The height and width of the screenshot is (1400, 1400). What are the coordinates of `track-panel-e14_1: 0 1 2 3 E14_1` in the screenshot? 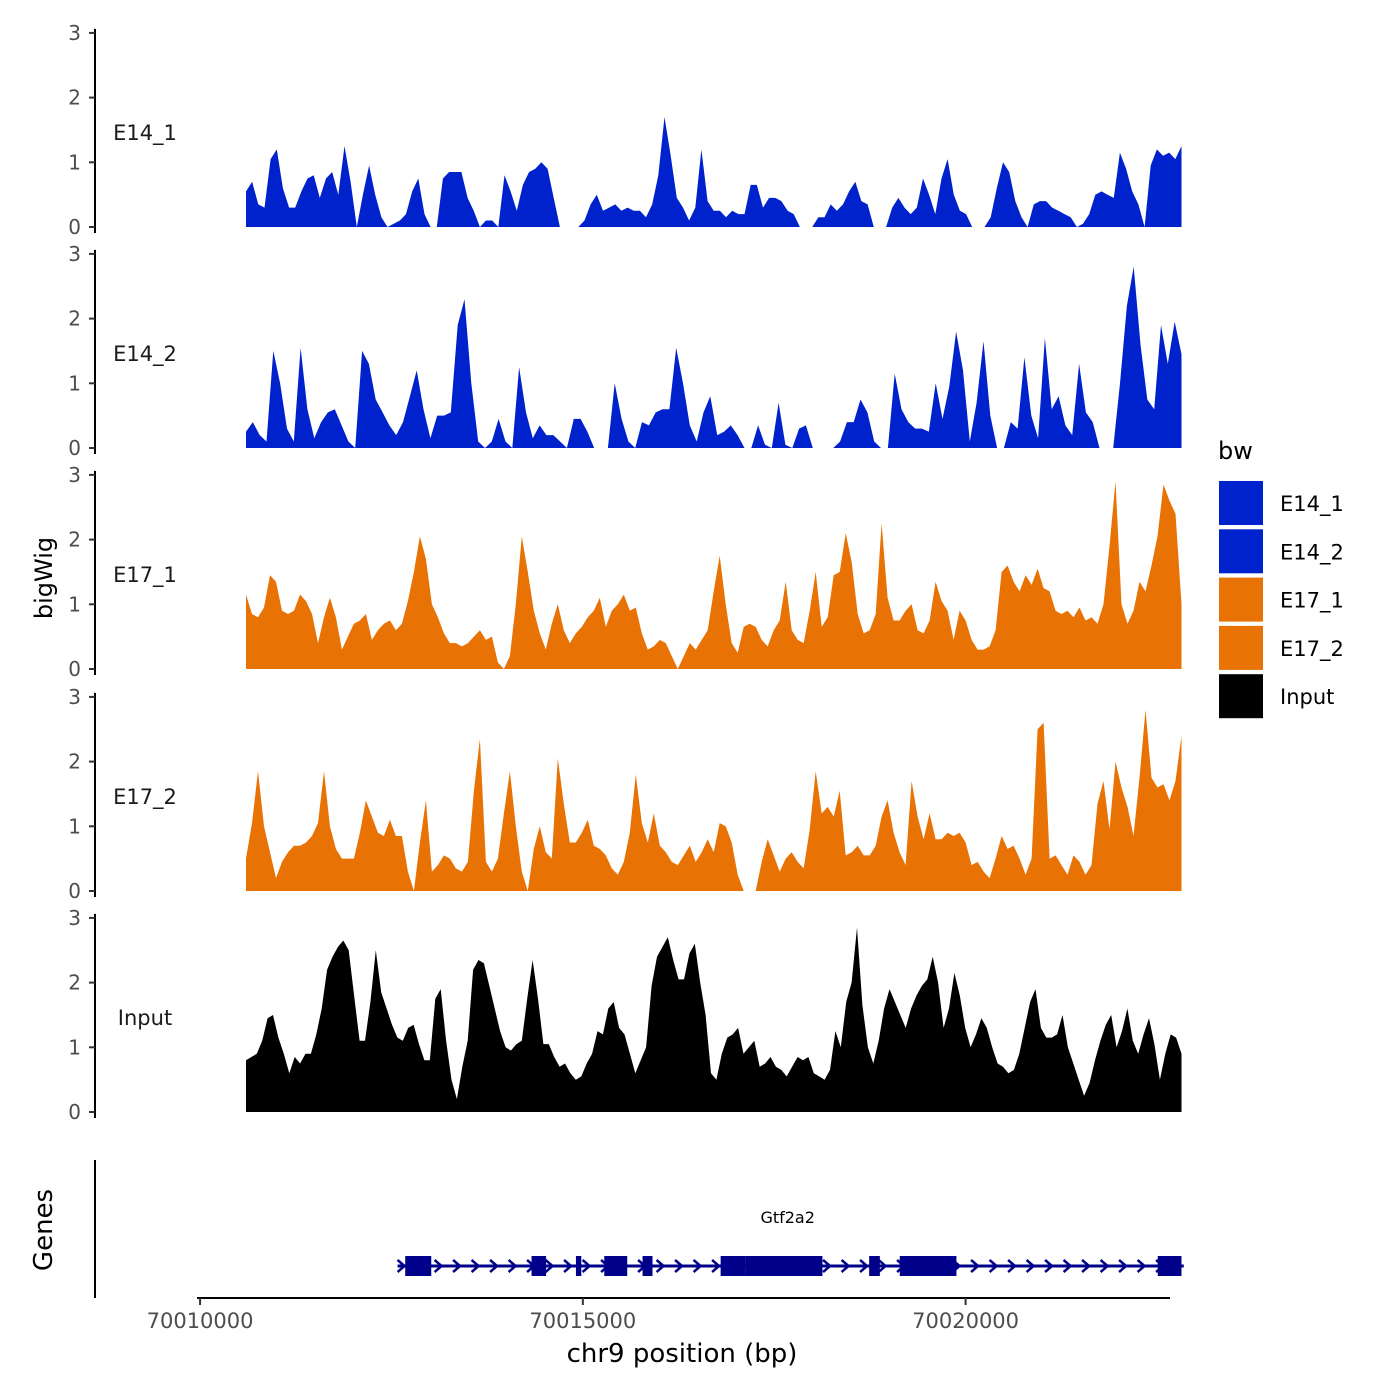 It's located at (625, 130).